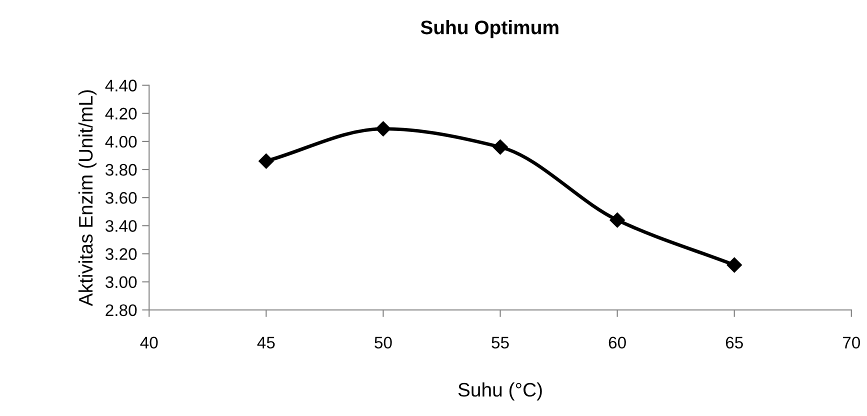 This screenshot has width=867, height=416. I want to click on x-tick-label: 70, so click(851, 342).